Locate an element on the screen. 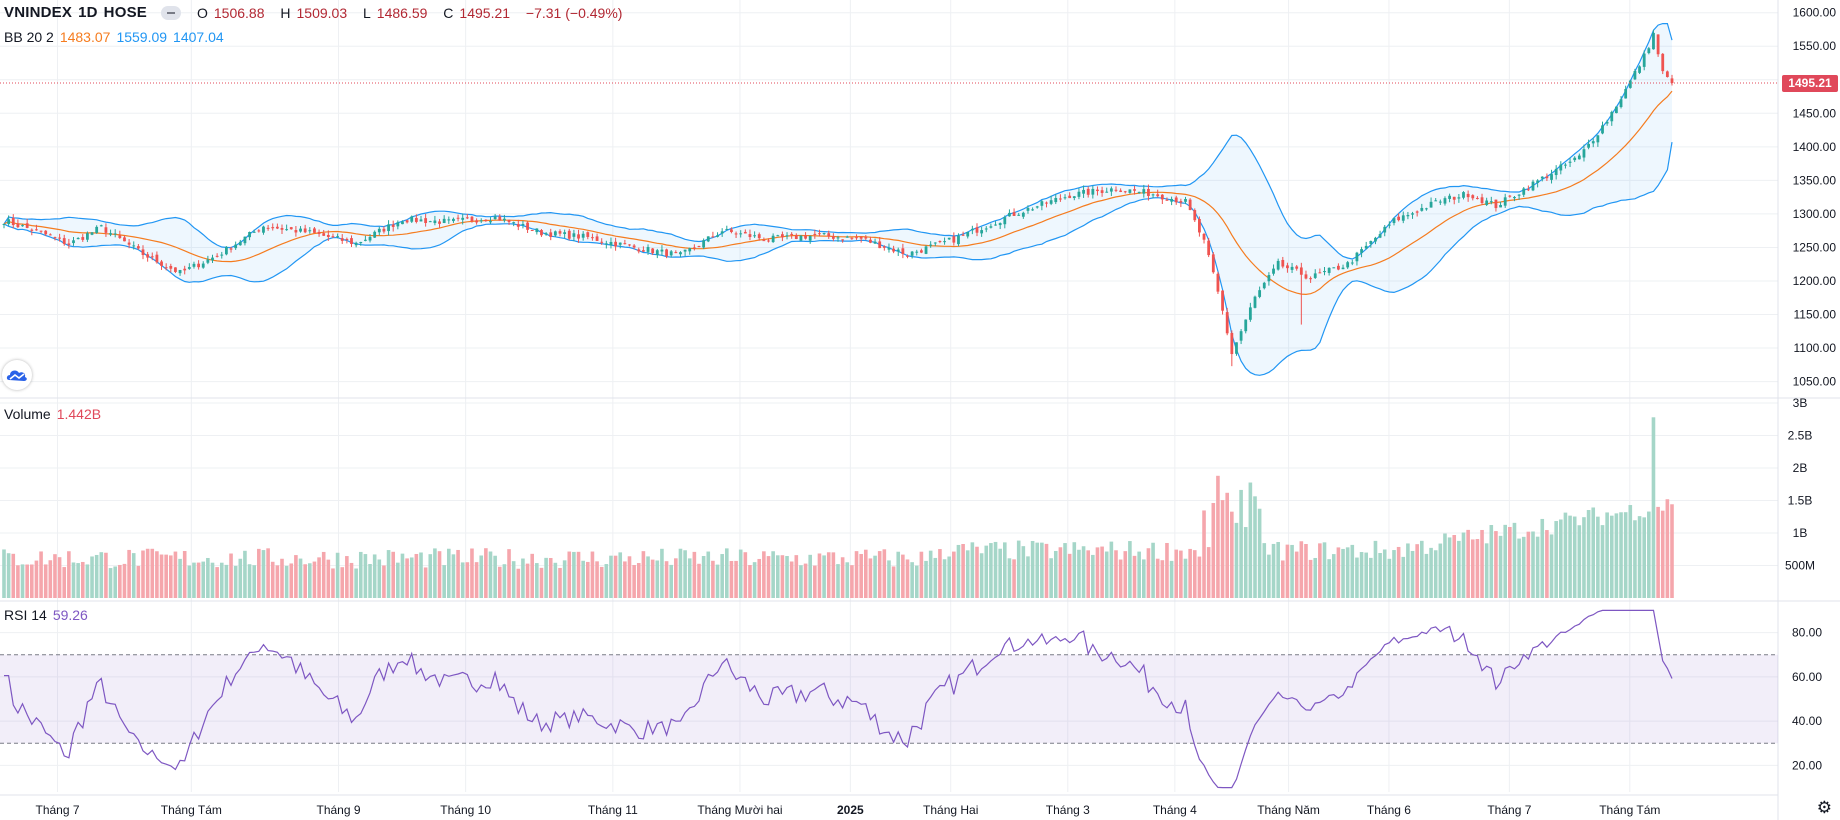  rsi-legend: RSI 14 59.26 is located at coordinates (46, 615).